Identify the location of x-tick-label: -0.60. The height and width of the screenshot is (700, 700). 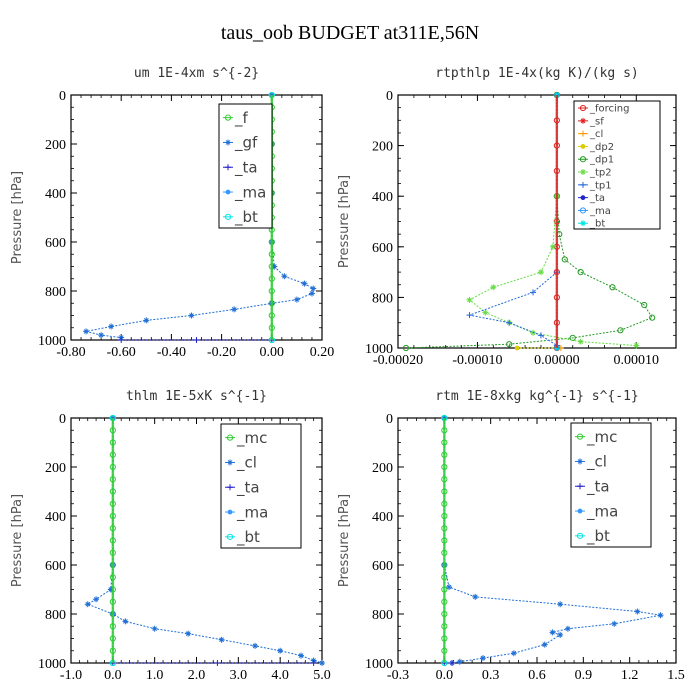
(121, 352).